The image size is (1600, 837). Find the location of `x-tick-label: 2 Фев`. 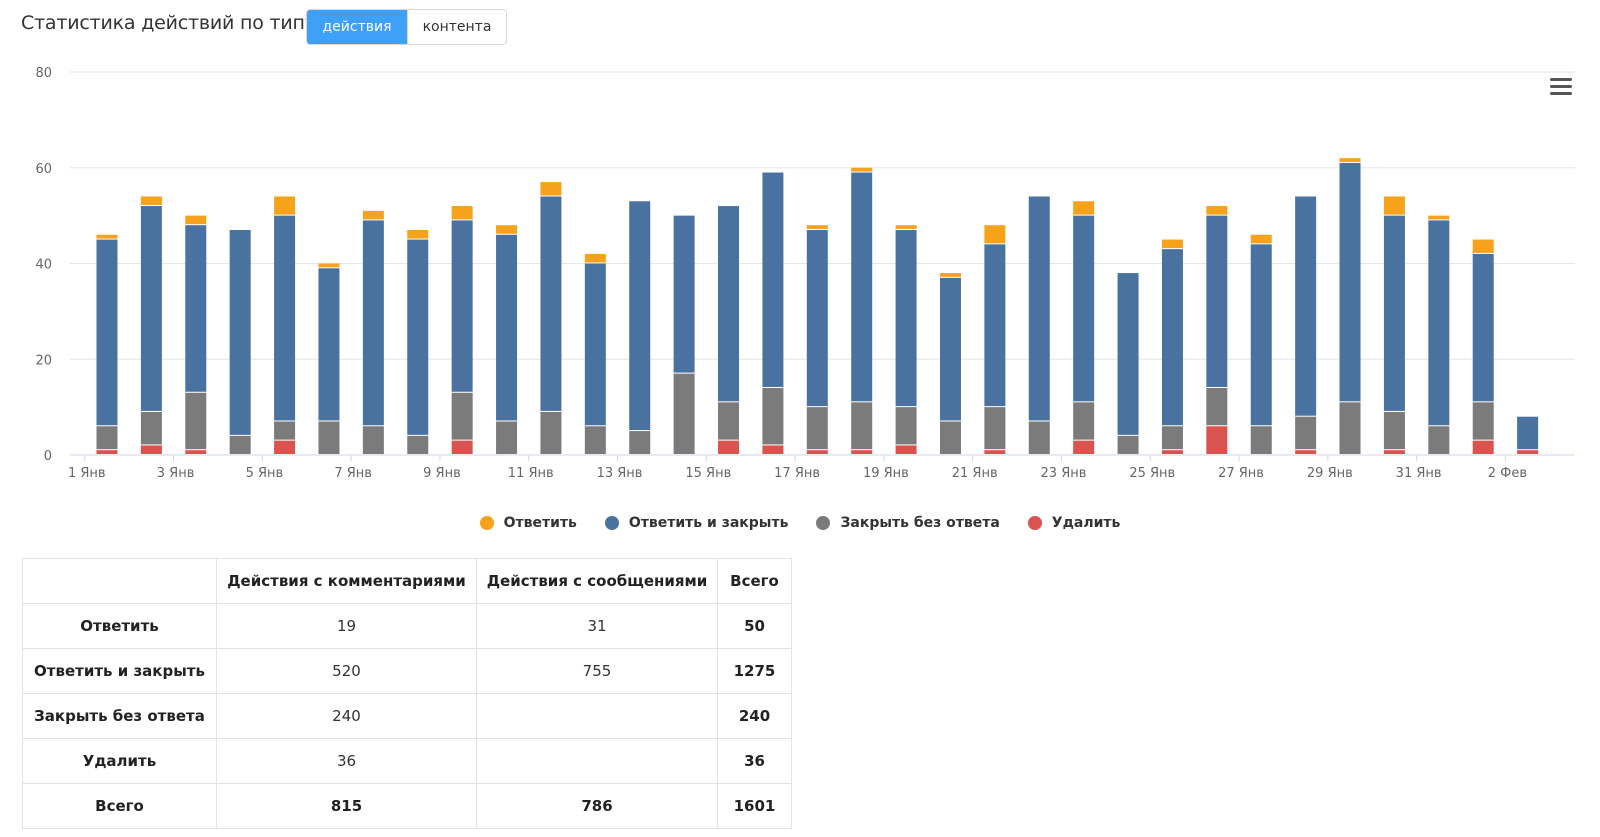

x-tick-label: 2 Фев is located at coordinates (1507, 473).